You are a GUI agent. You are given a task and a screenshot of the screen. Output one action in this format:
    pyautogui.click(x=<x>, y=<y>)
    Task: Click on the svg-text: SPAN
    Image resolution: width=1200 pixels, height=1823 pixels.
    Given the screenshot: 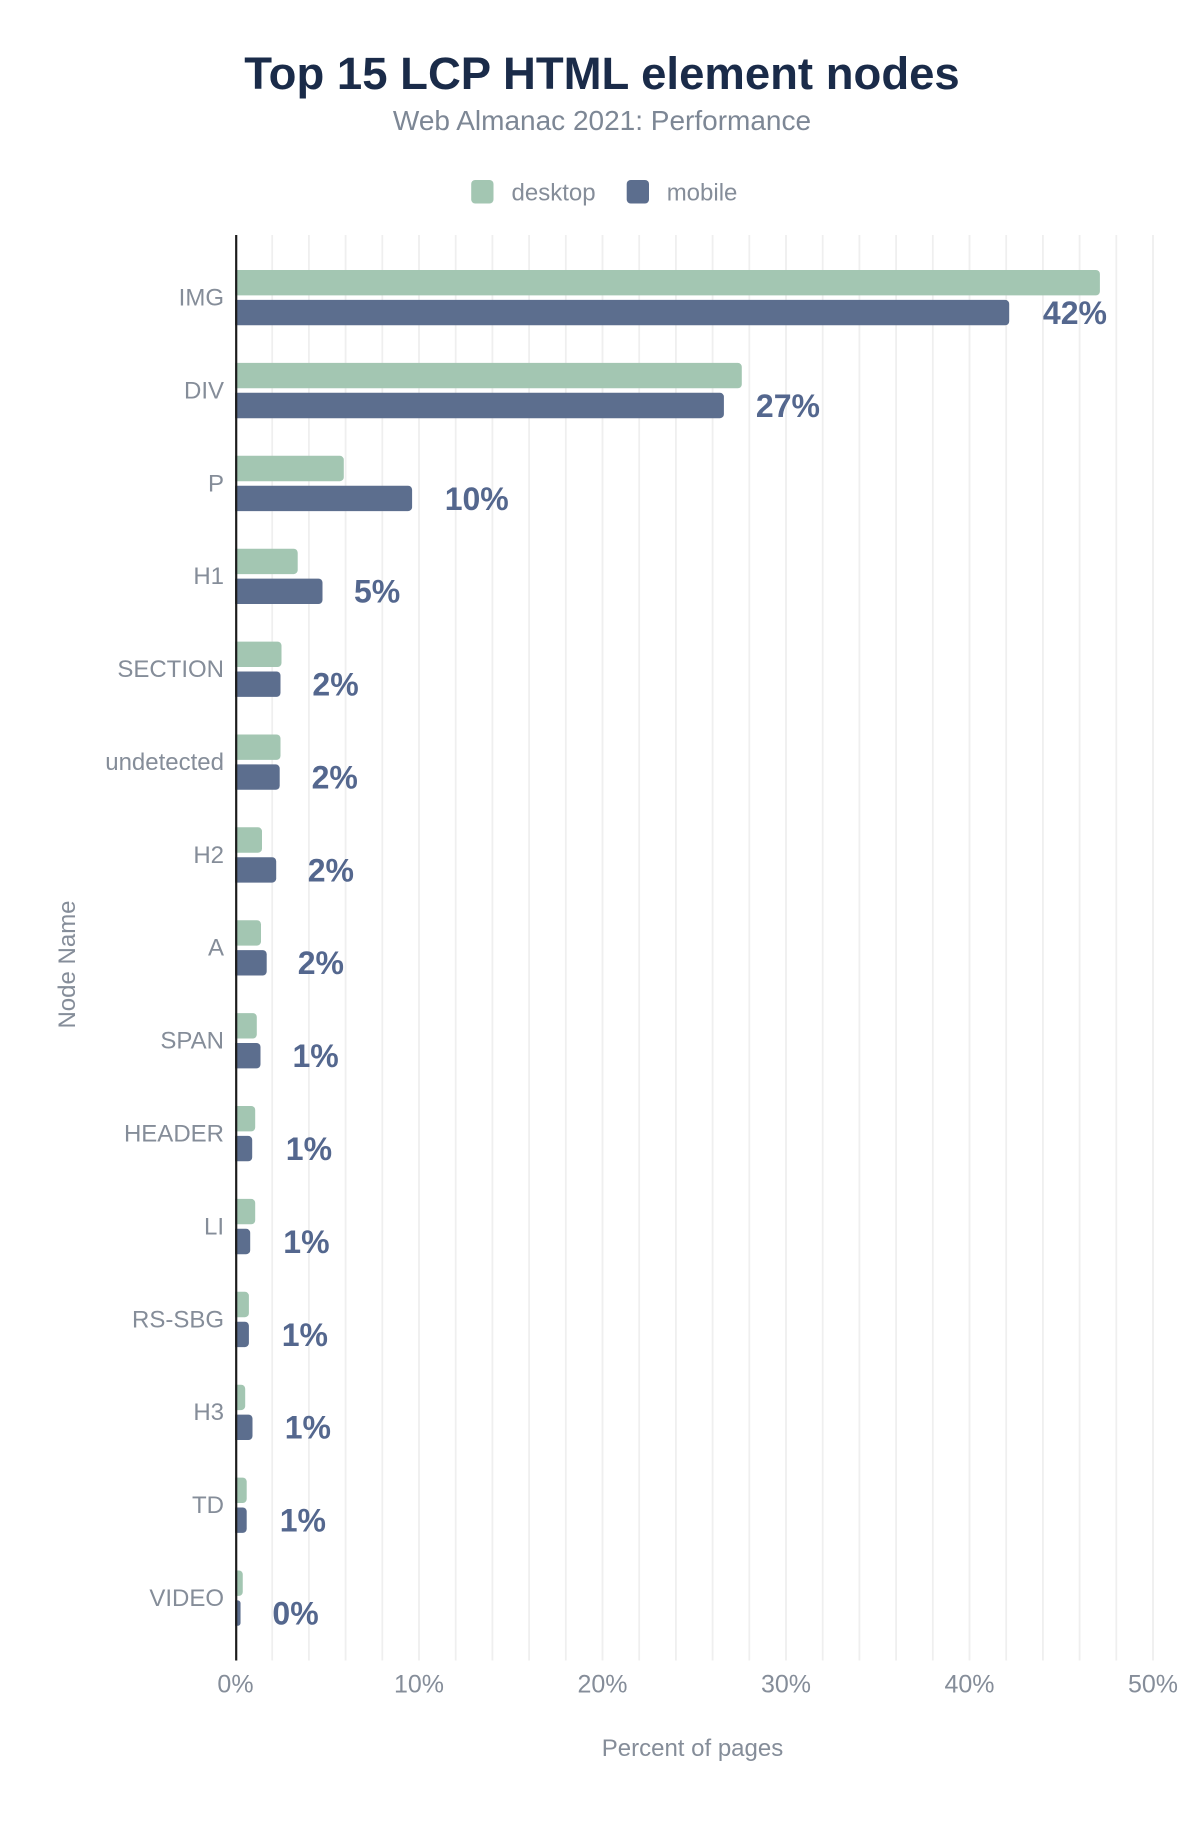 What is the action you would take?
    pyautogui.click(x=192, y=1041)
    